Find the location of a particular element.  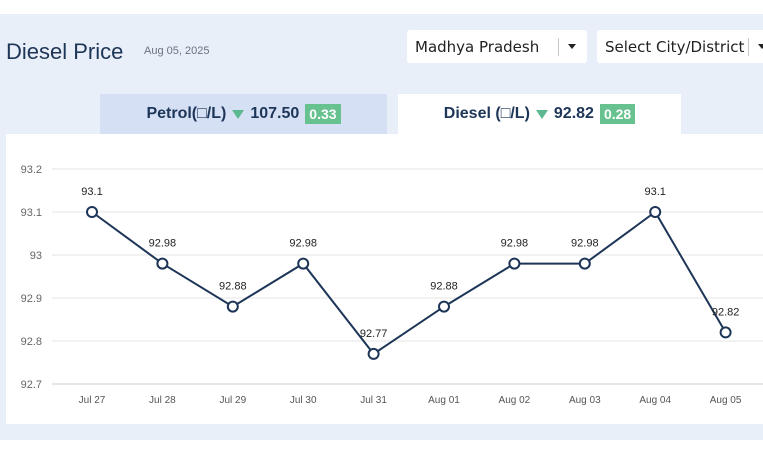

page-title: Diesel Price is located at coordinates (65, 51).